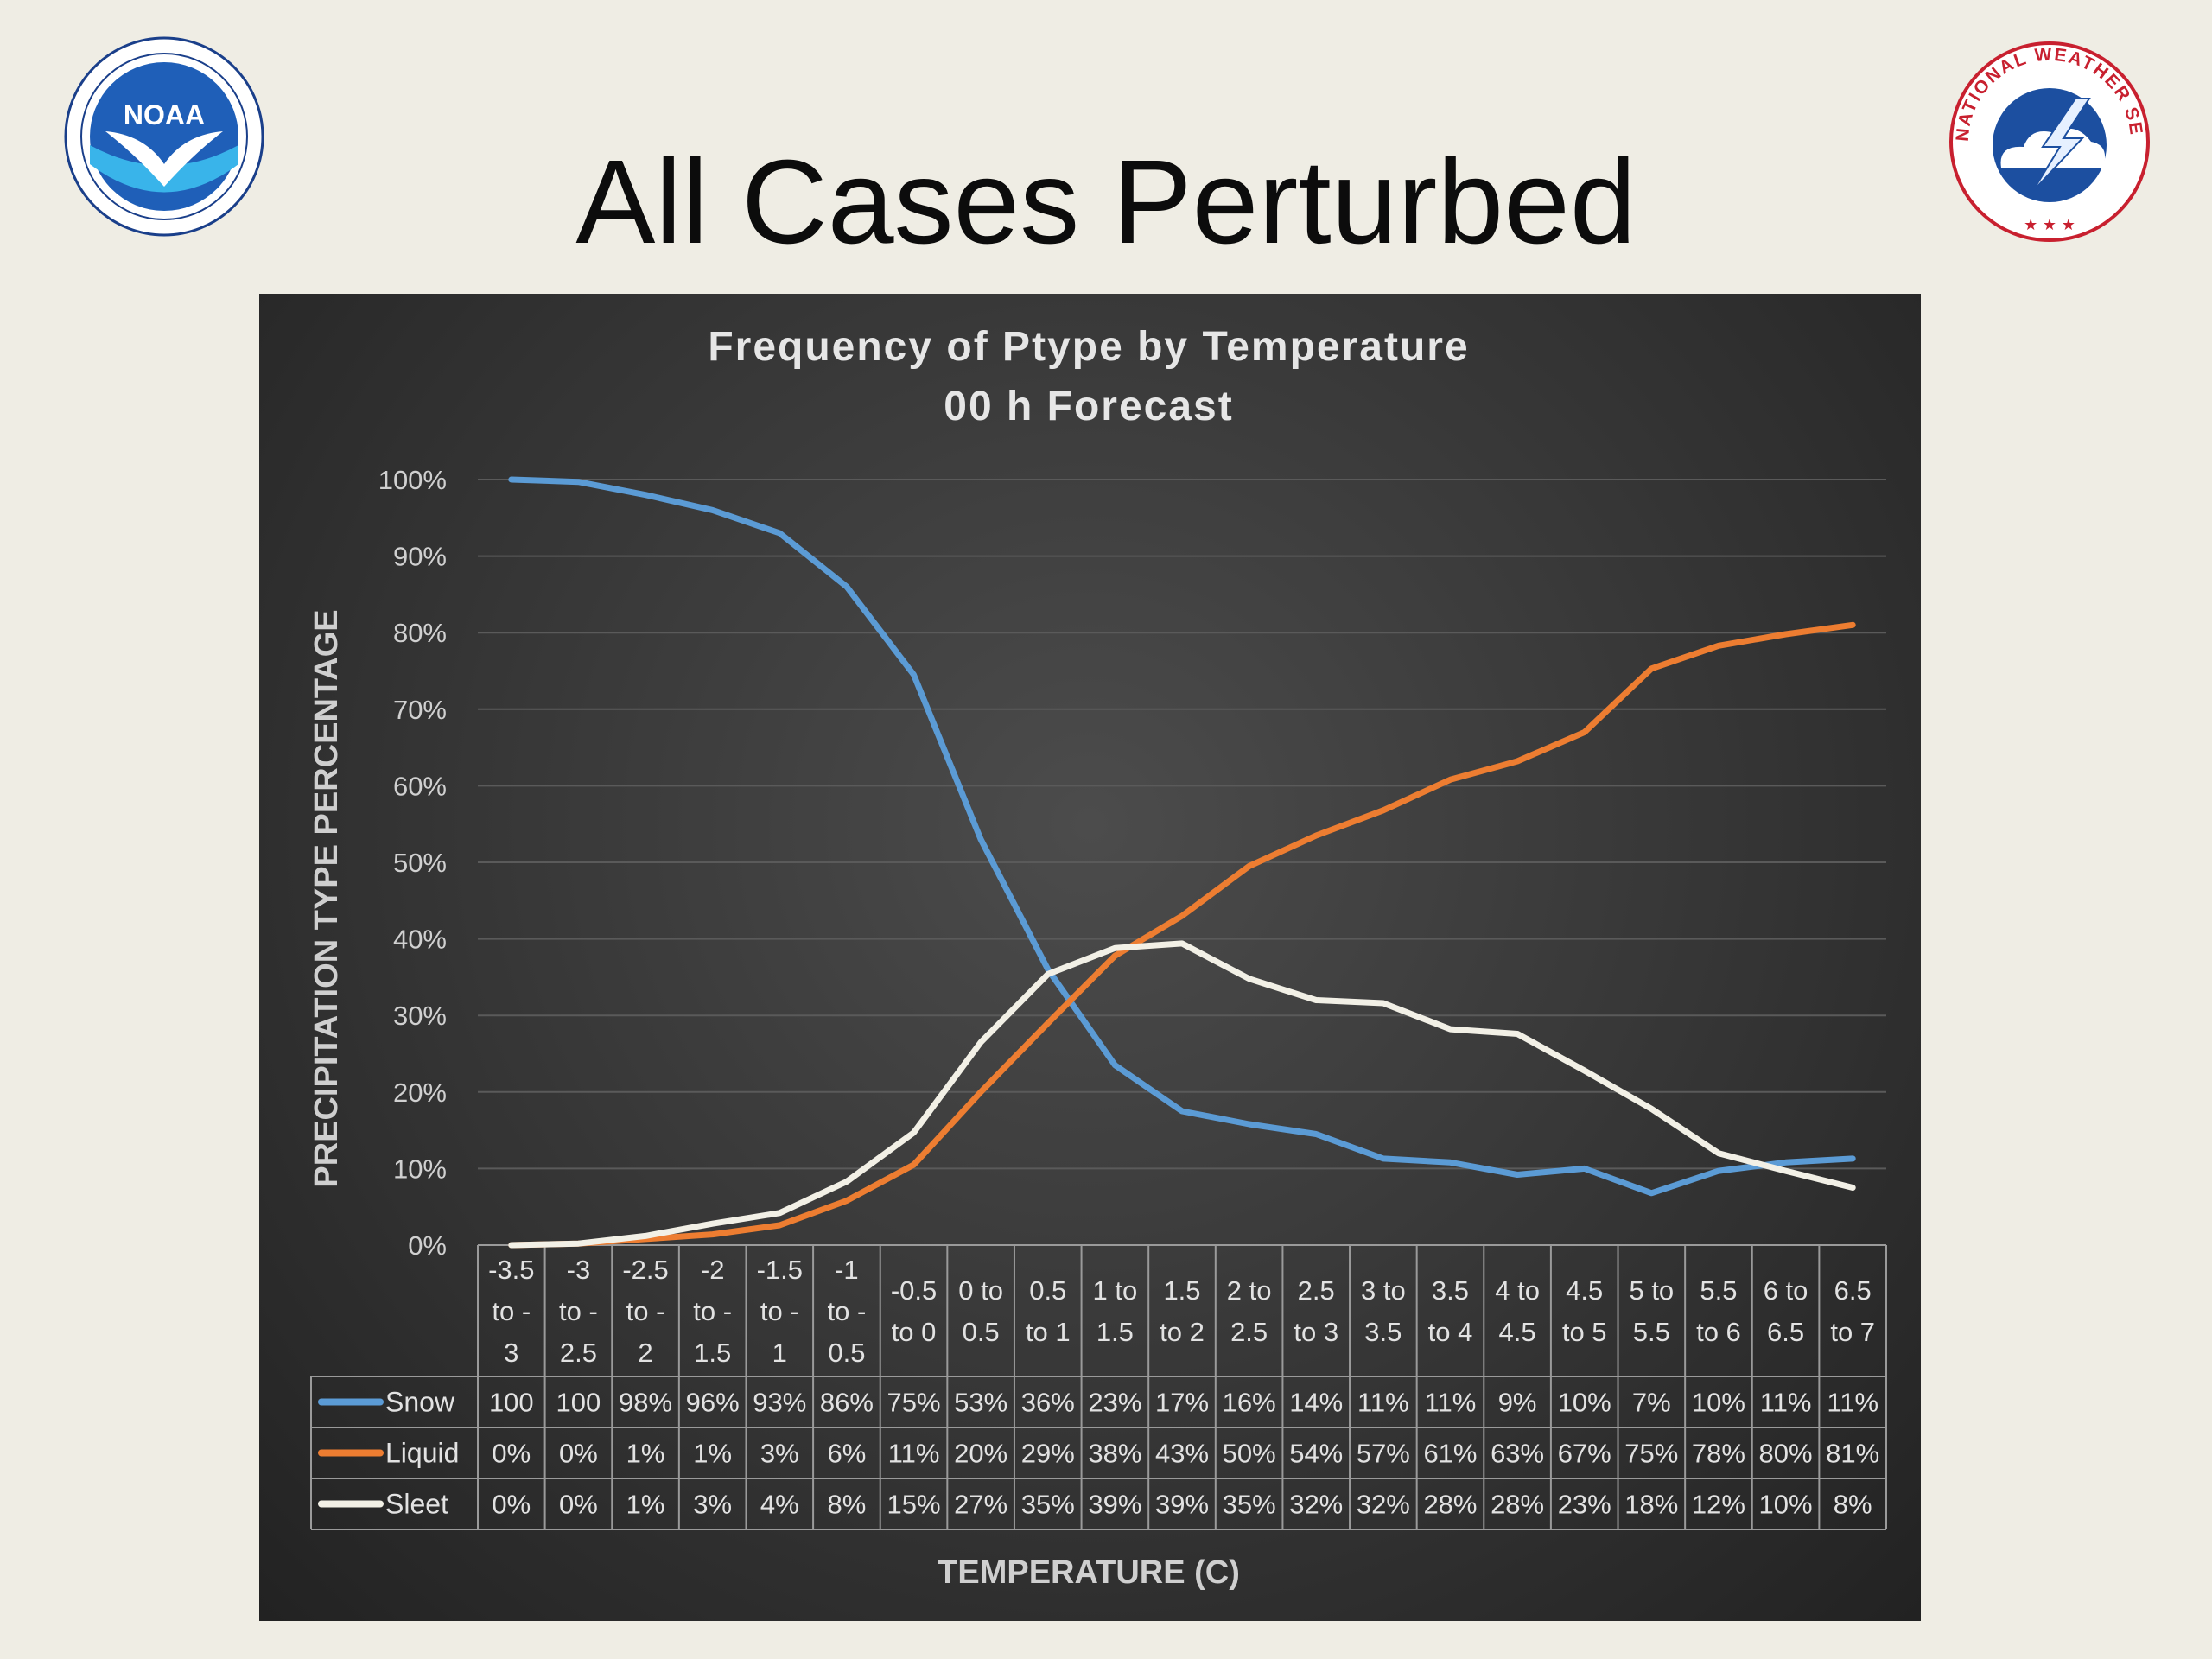 The height and width of the screenshot is (1659, 2212). What do you see at coordinates (779, 1311) in the screenshot?
I see `x-category-label: to -` at bounding box center [779, 1311].